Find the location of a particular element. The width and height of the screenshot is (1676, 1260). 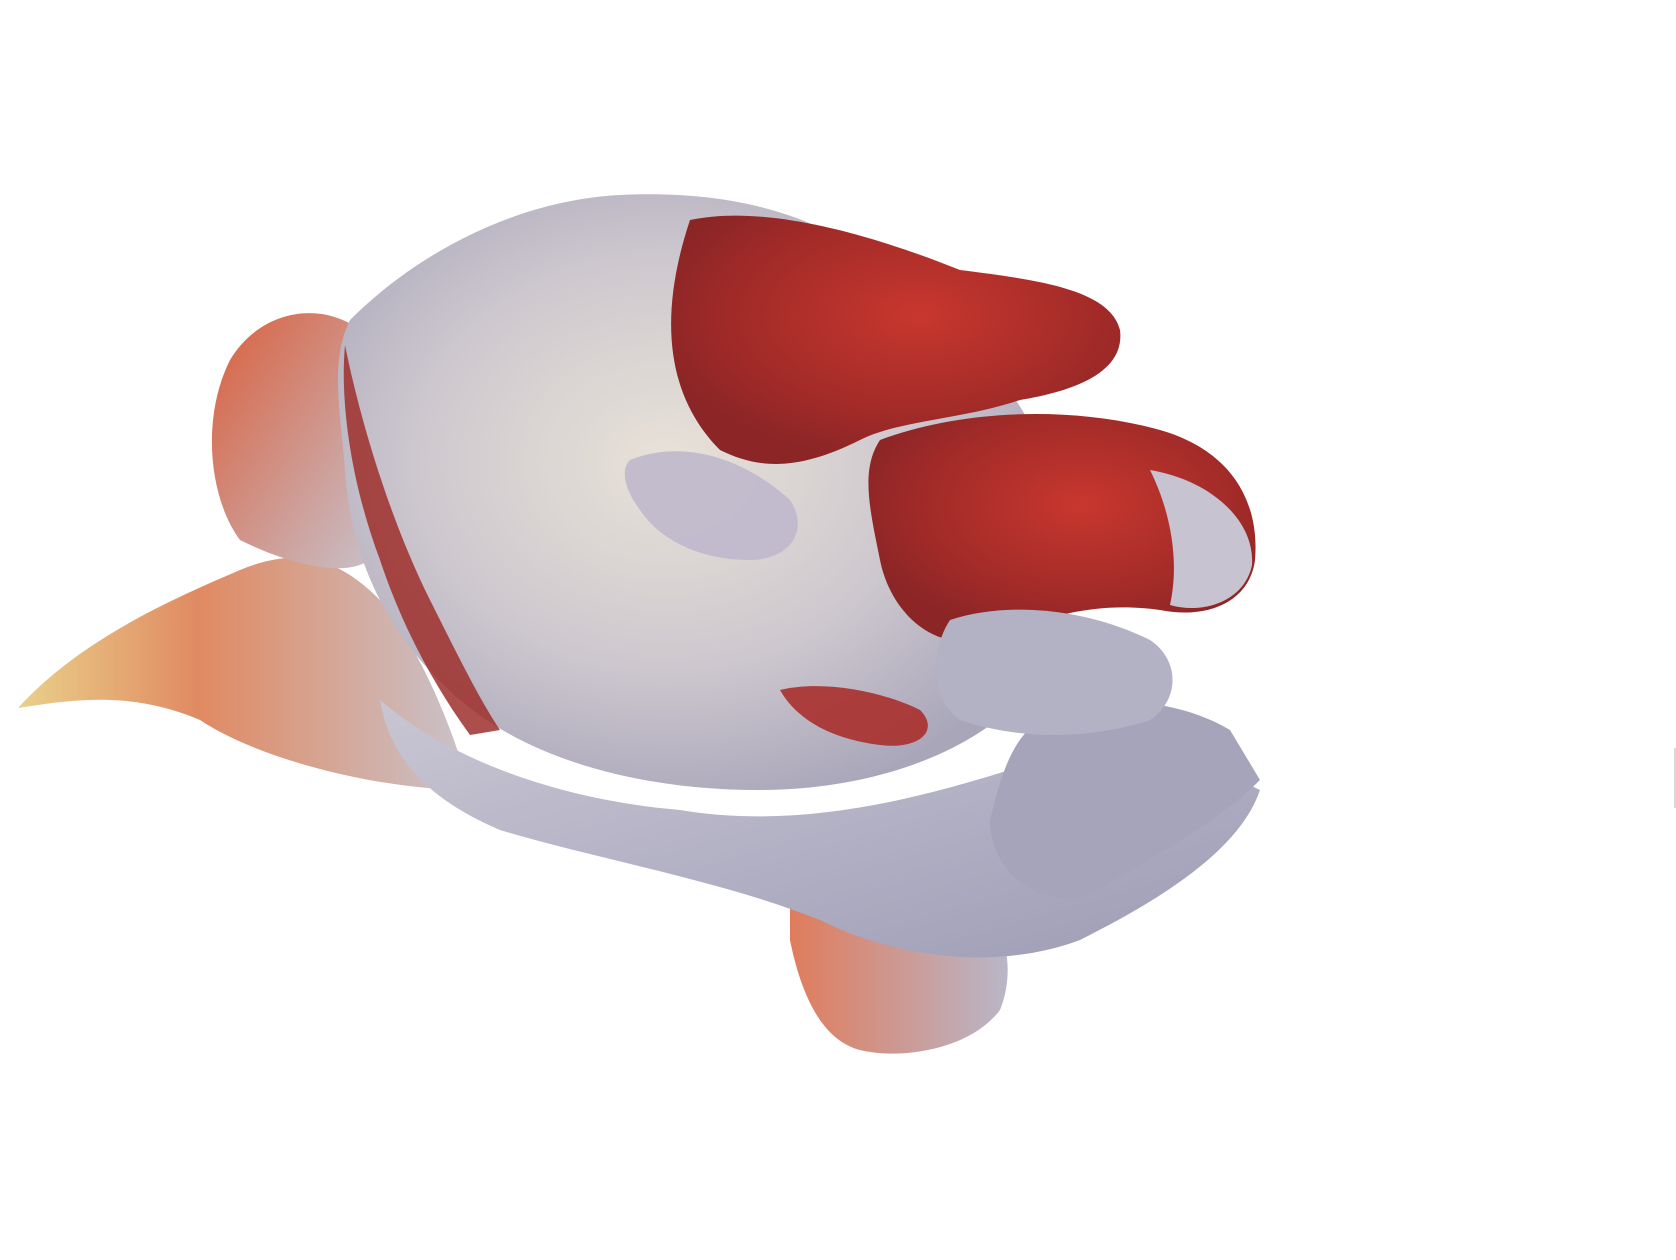

left-back-lobe is located at coordinates (295, 441).